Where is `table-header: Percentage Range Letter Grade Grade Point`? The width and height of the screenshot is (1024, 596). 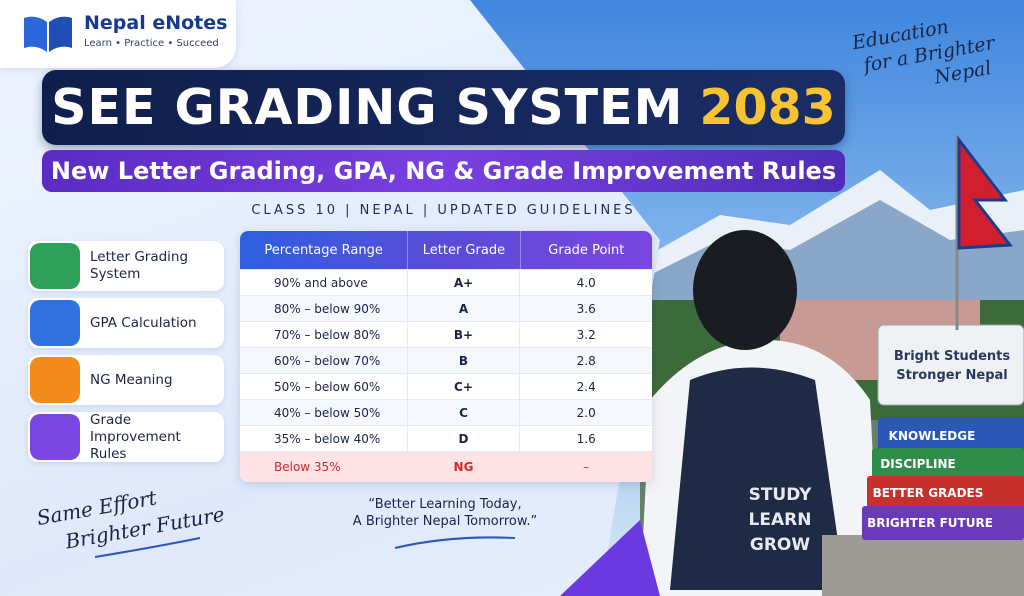
table-header: Percentage Range Letter Grade Grade Point is located at coordinates (446, 250).